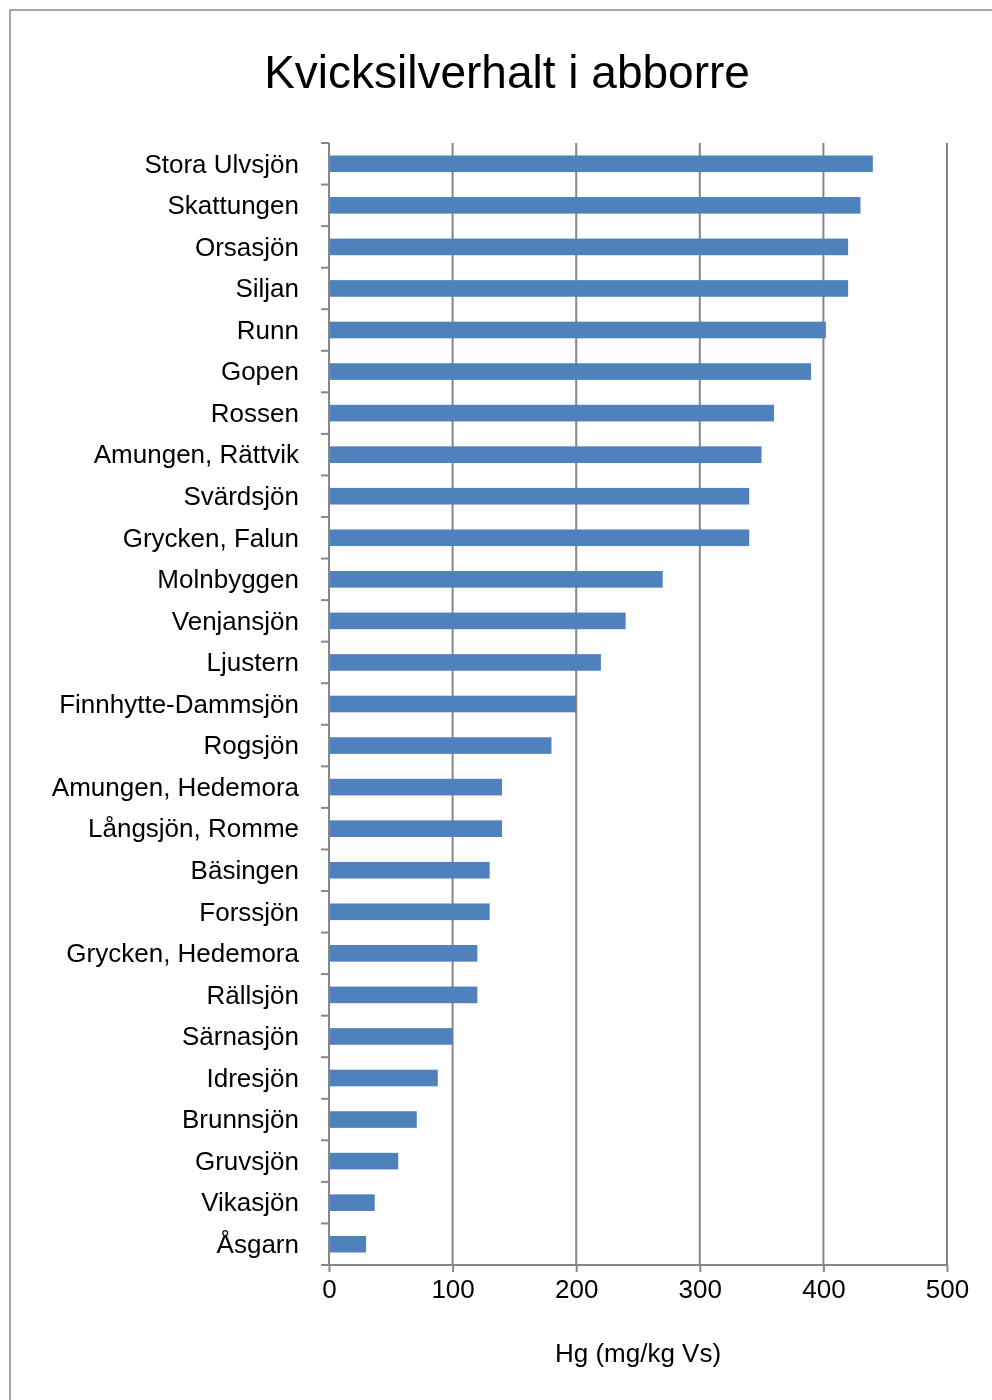 Image resolution: width=992 pixels, height=1400 pixels. Describe the element at coordinates (947, 1289) in the screenshot. I see `x-tick-label: 500` at that location.